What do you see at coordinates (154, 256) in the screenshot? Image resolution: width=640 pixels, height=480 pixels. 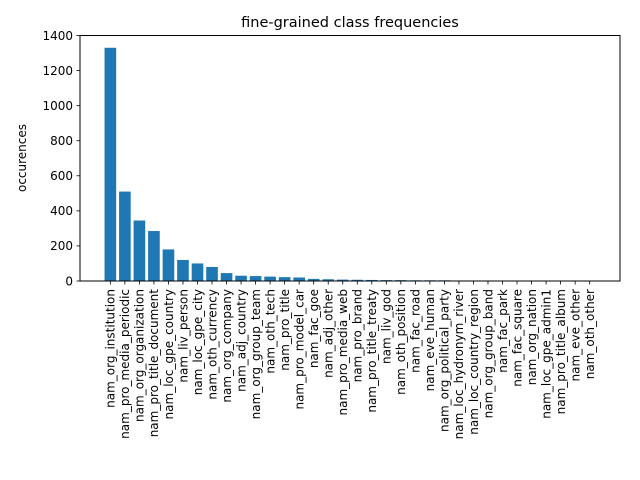 I see `bar-nam_pro_title_document` at bounding box center [154, 256].